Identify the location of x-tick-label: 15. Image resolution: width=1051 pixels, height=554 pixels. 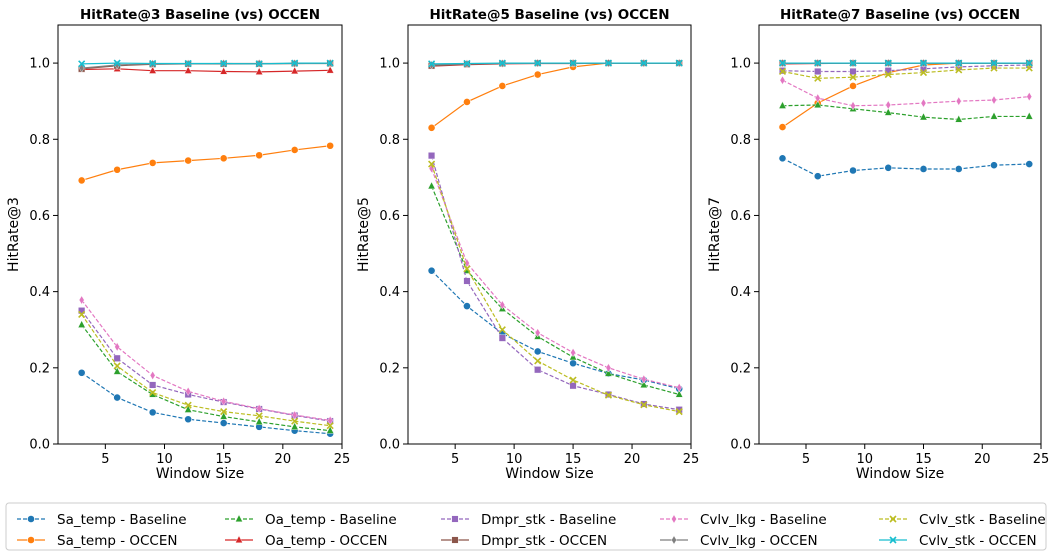
(923, 459).